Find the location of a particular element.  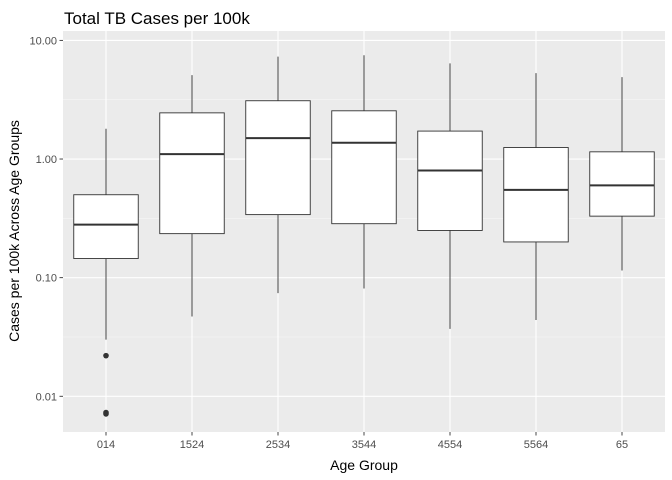

x-tick-label: 014 is located at coordinates (106, 445).